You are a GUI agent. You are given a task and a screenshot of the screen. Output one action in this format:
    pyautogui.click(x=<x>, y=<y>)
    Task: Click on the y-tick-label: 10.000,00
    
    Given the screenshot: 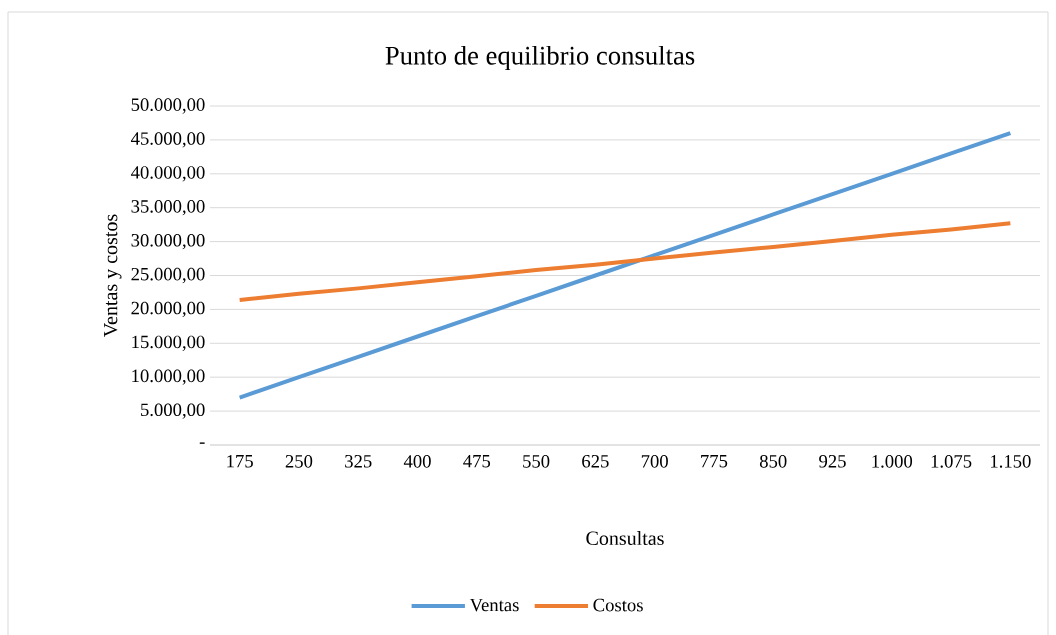 What is the action you would take?
    pyautogui.click(x=168, y=377)
    